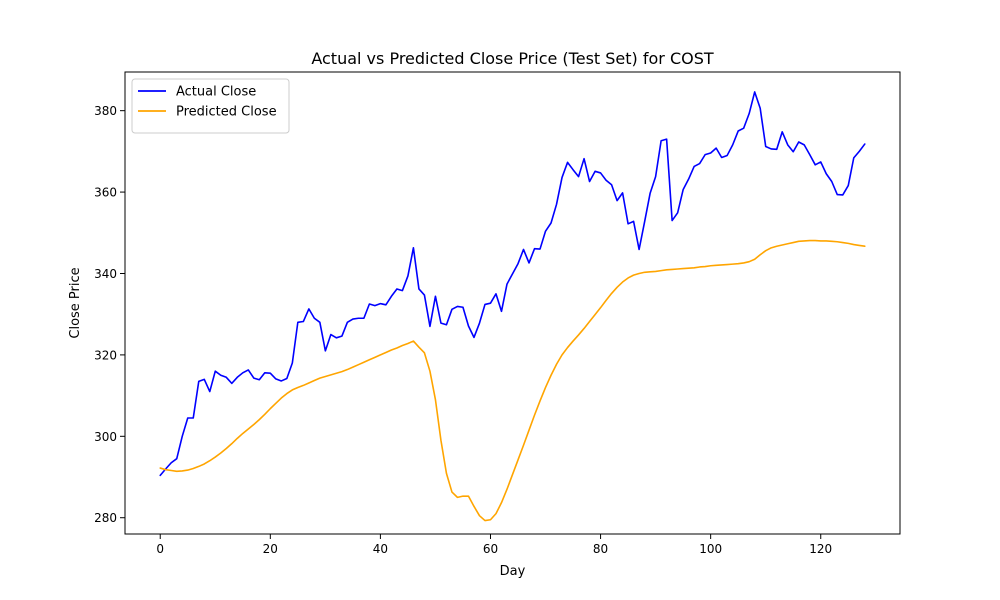 Image resolution: width=1000 pixels, height=600 pixels. I want to click on legend-label: Predicted Close, so click(226, 112).